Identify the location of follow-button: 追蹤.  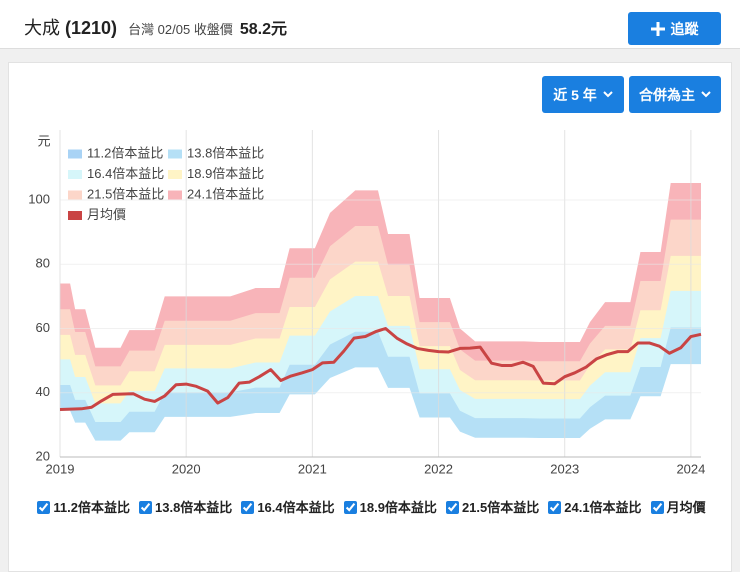
(674, 28).